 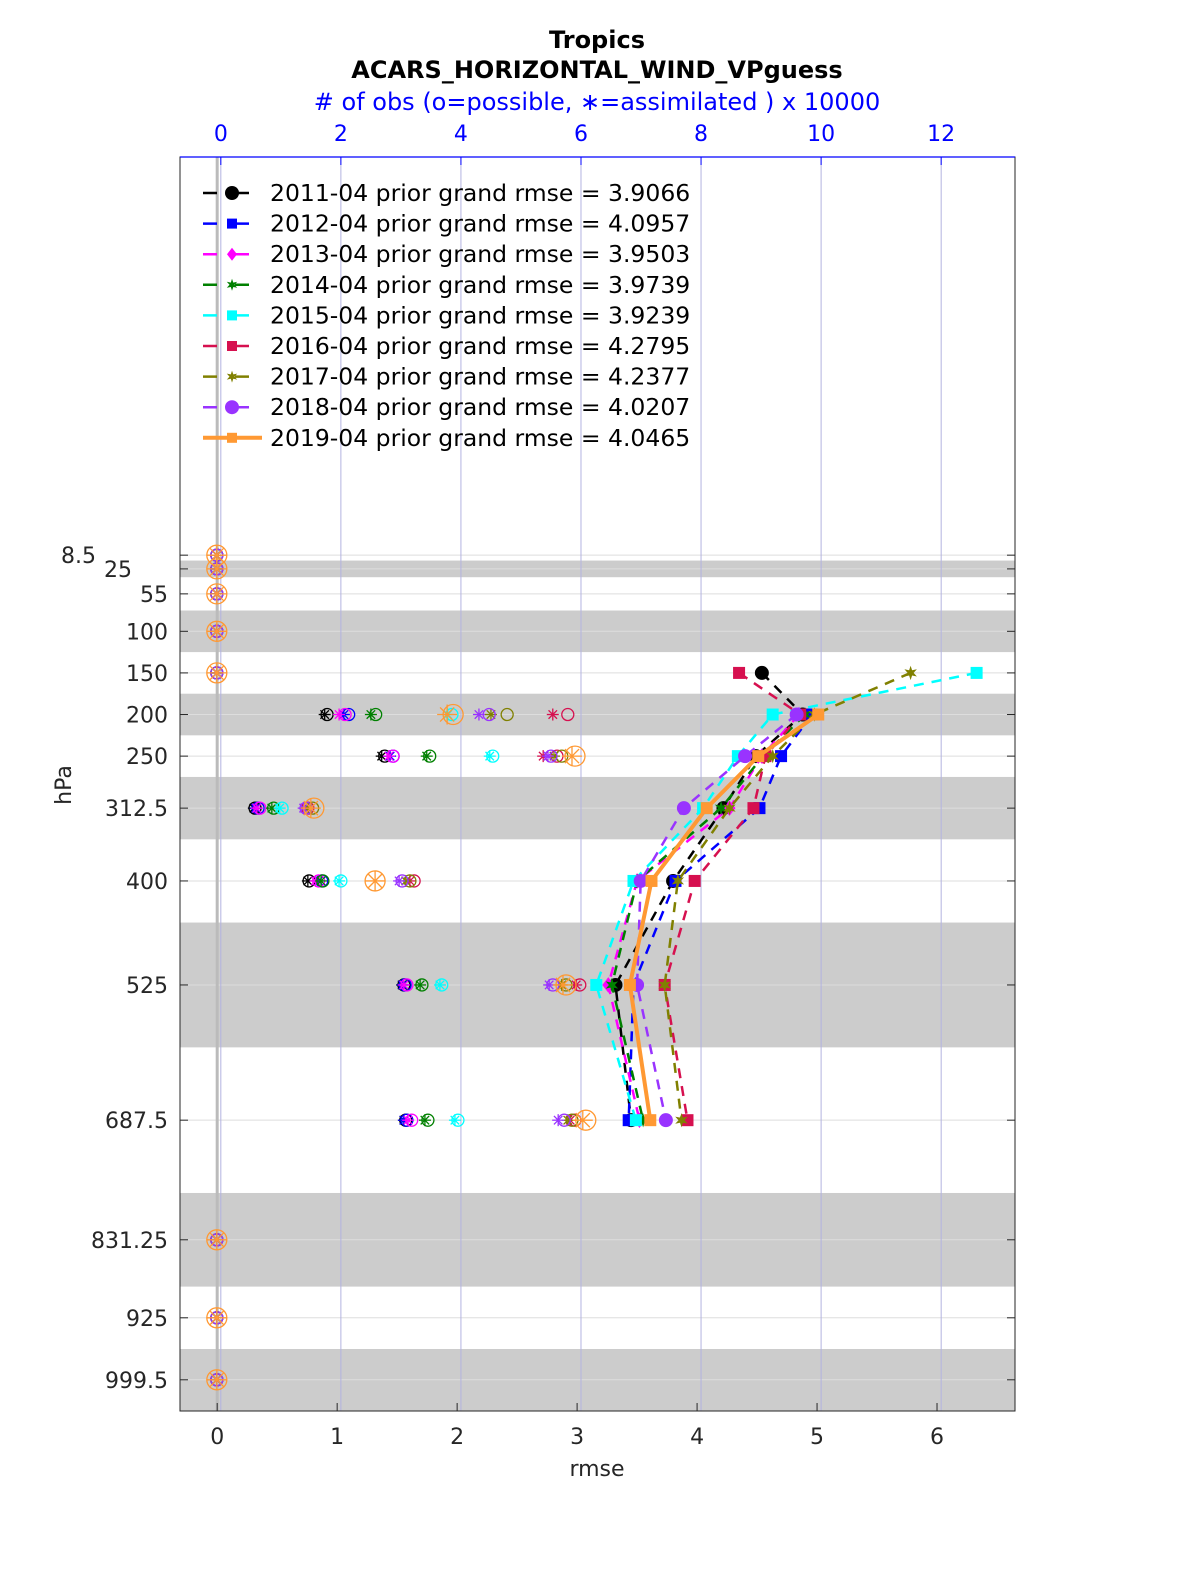 What do you see at coordinates (480, 346) in the screenshot?
I see `legend-label: 2016-04 prior grand rmse = 4.2795` at bounding box center [480, 346].